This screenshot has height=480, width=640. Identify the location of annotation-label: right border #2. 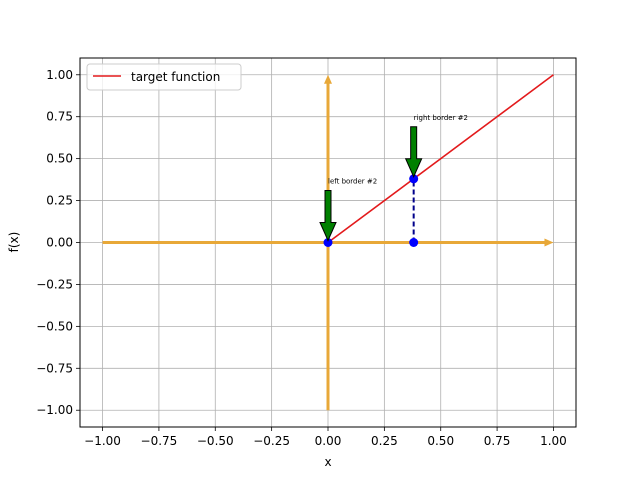
(441, 118).